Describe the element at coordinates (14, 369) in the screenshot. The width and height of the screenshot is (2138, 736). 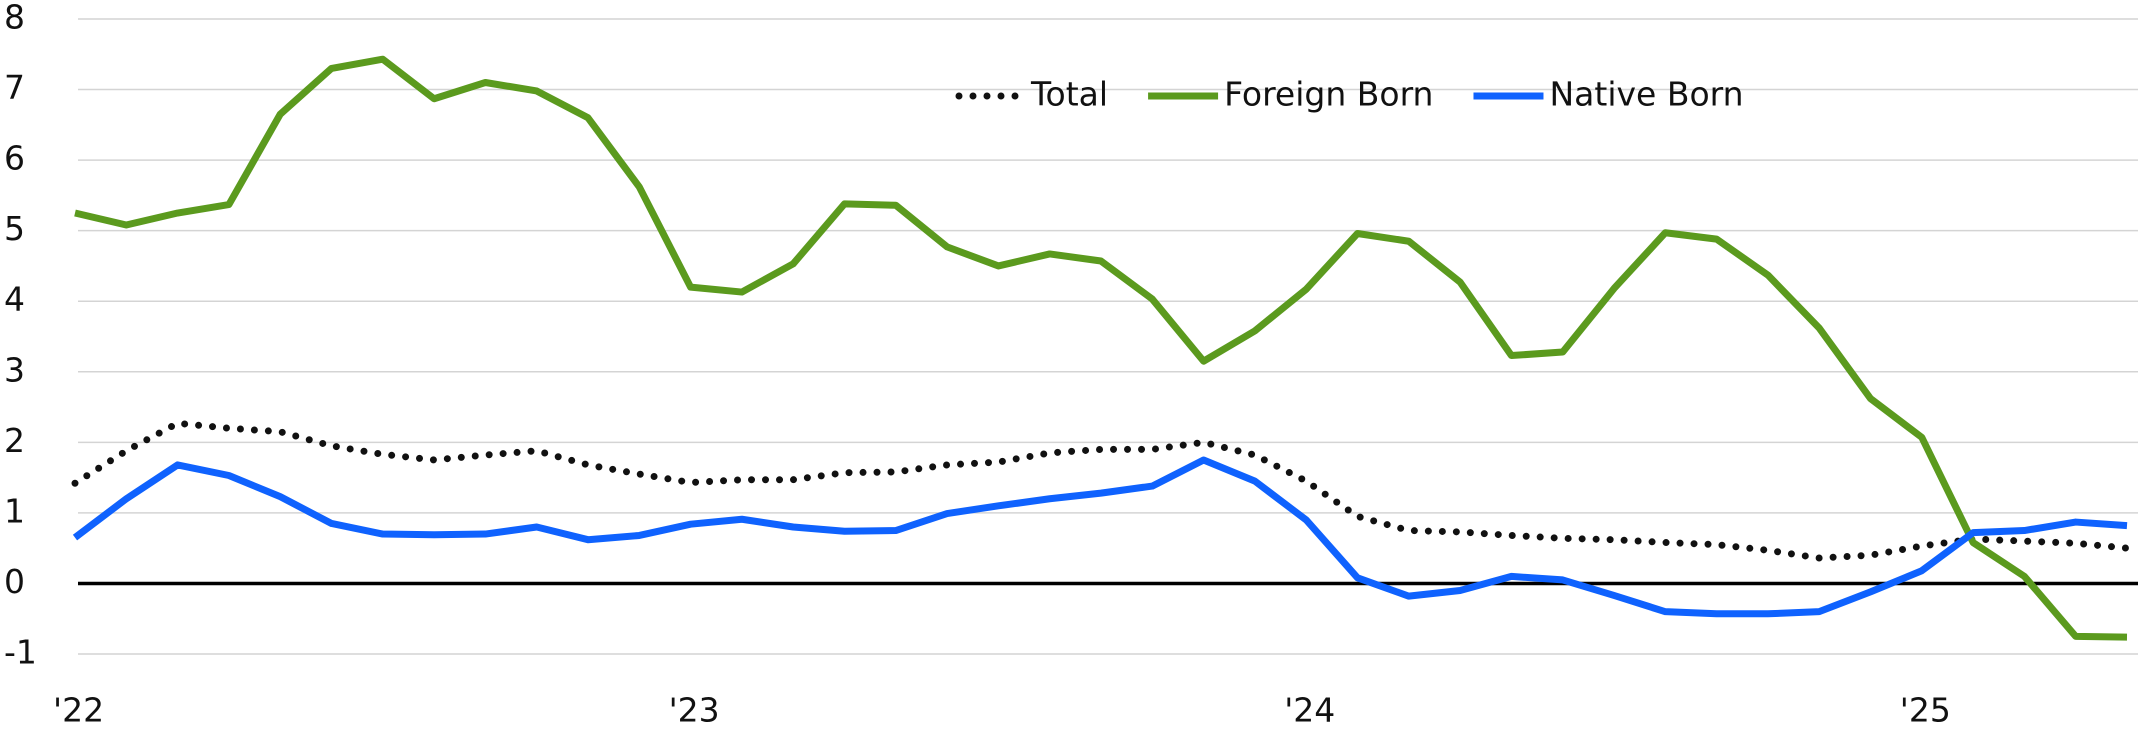
I see `y-tick-label: 3` at that location.